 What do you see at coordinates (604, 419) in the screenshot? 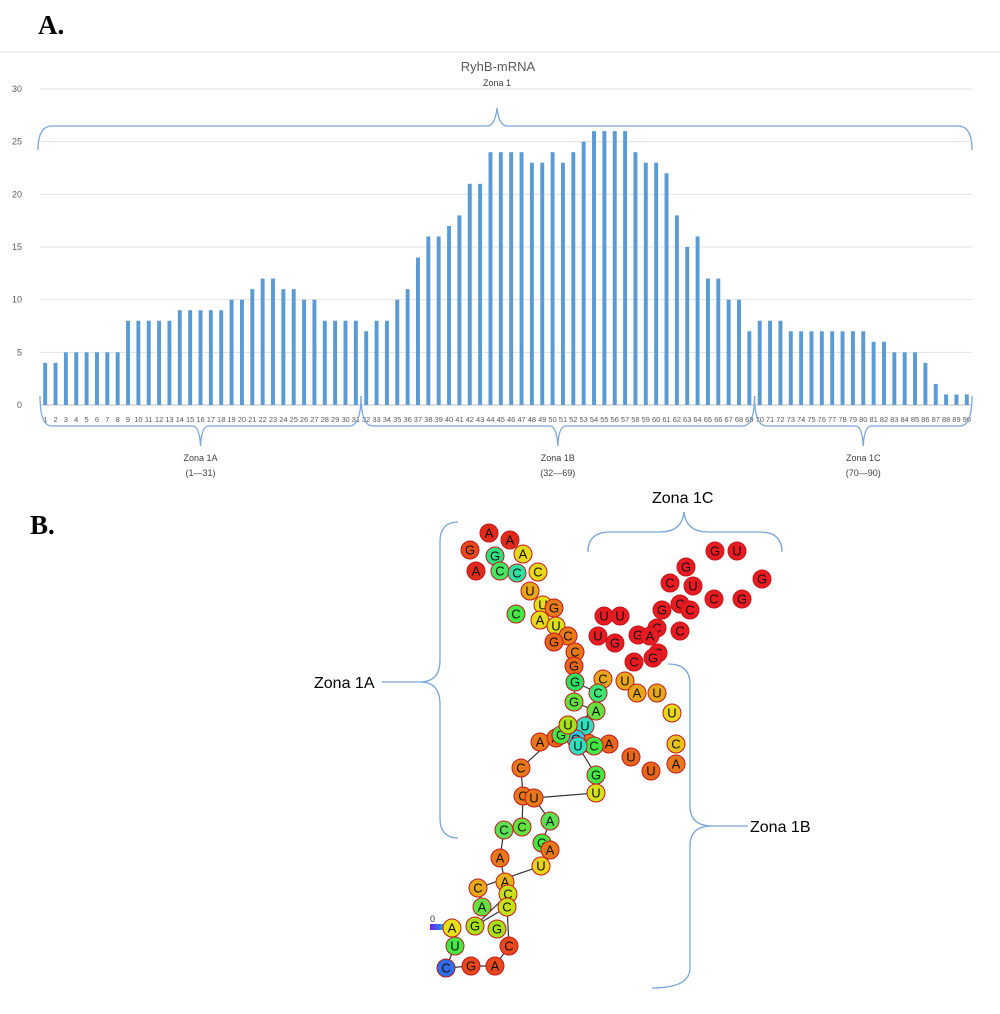
I see `x-tick-label: 55` at bounding box center [604, 419].